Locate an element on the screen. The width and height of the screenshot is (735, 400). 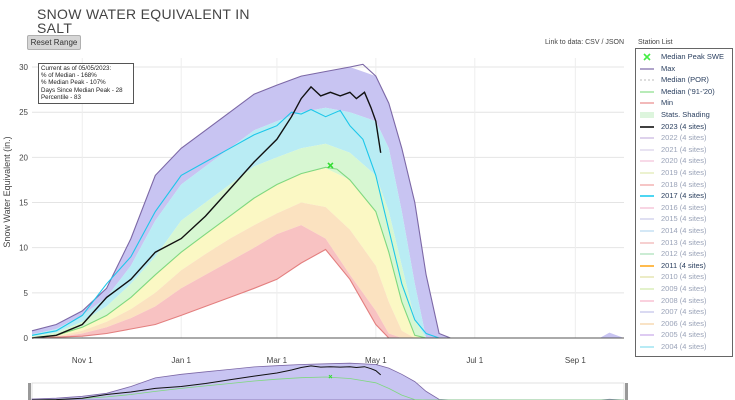
legend-label: Median (POR) is located at coordinates (685, 80).